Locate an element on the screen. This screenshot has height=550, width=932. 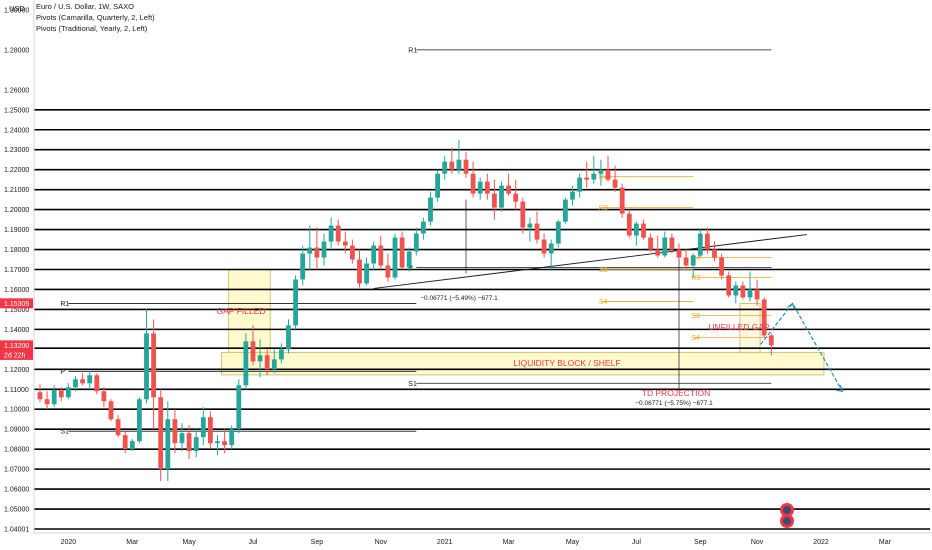
x-tick-label: Jul is located at coordinates (253, 542).